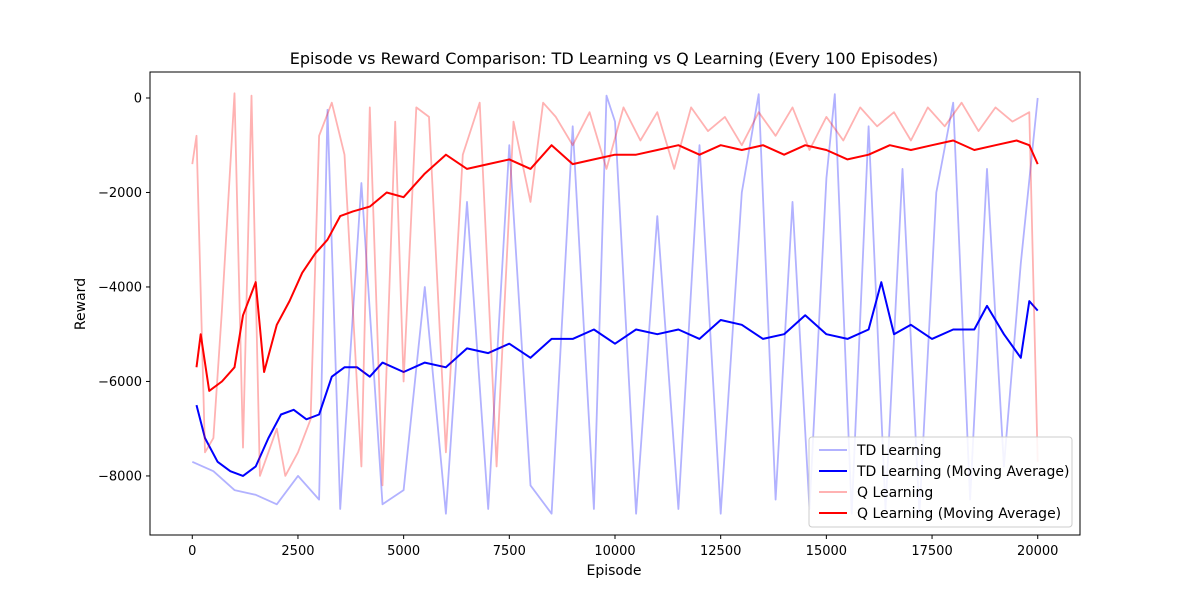 This screenshot has width=1200, height=600. What do you see at coordinates (899, 451) in the screenshot?
I see `legend-label-td-learning: TD Learning` at bounding box center [899, 451].